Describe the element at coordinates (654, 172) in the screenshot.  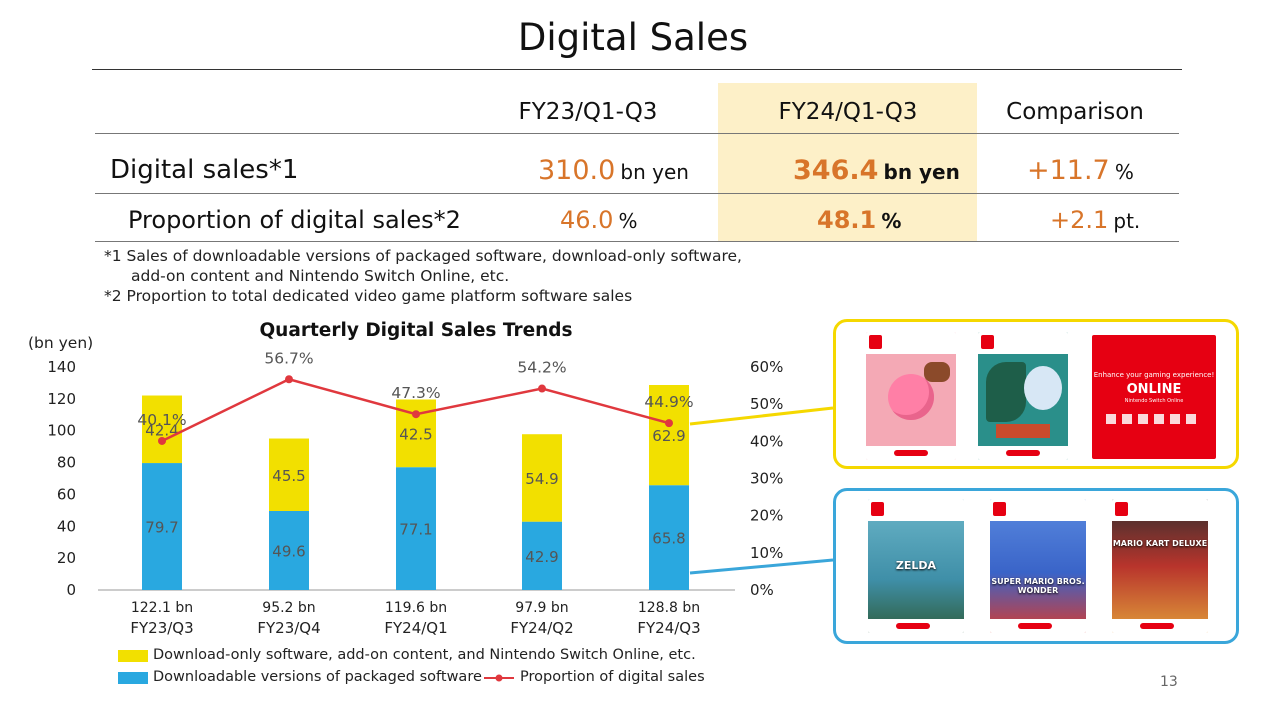
I see `digital-sales-fy23-unit: bn yen` at that location.